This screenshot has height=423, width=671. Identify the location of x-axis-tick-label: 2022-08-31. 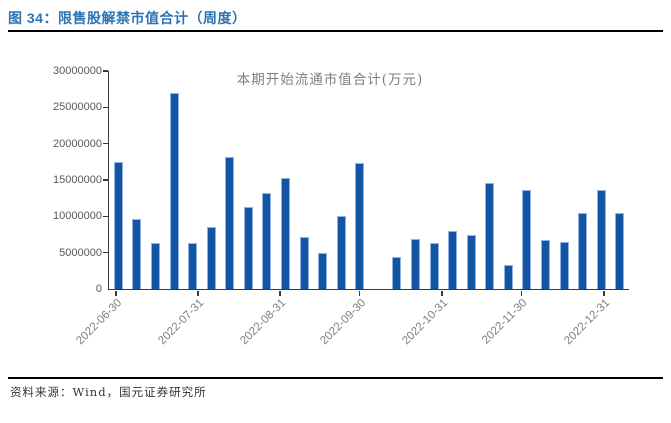
(263, 322).